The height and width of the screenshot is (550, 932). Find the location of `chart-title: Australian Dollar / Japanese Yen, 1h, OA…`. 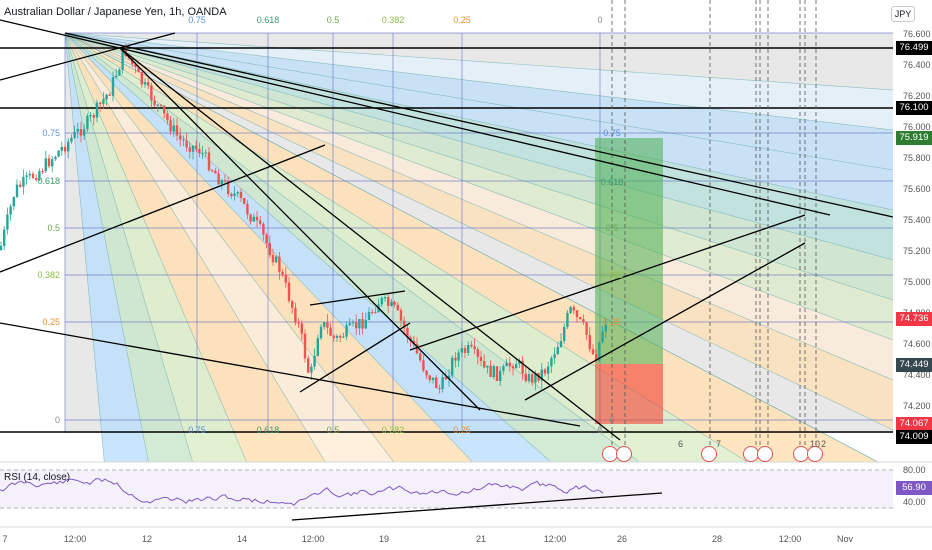

chart-title: Australian Dollar / Japanese Yen, 1h, OA… is located at coordinates (115, 12).